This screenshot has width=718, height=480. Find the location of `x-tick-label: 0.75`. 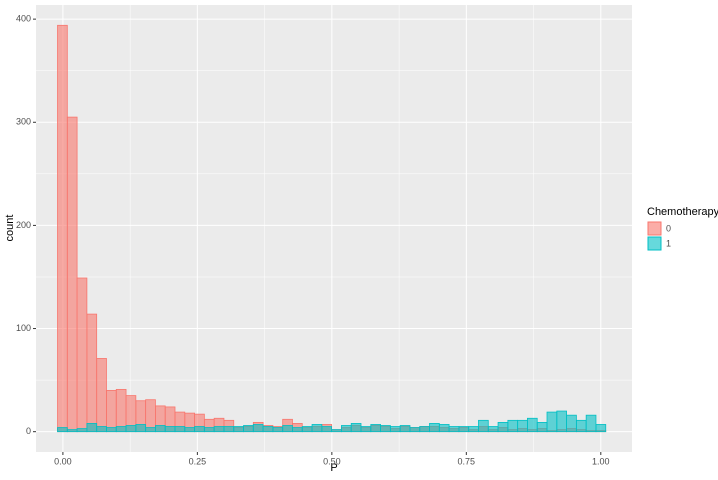

x-tick-label: 0.75 is located at coordinates (467, 461).